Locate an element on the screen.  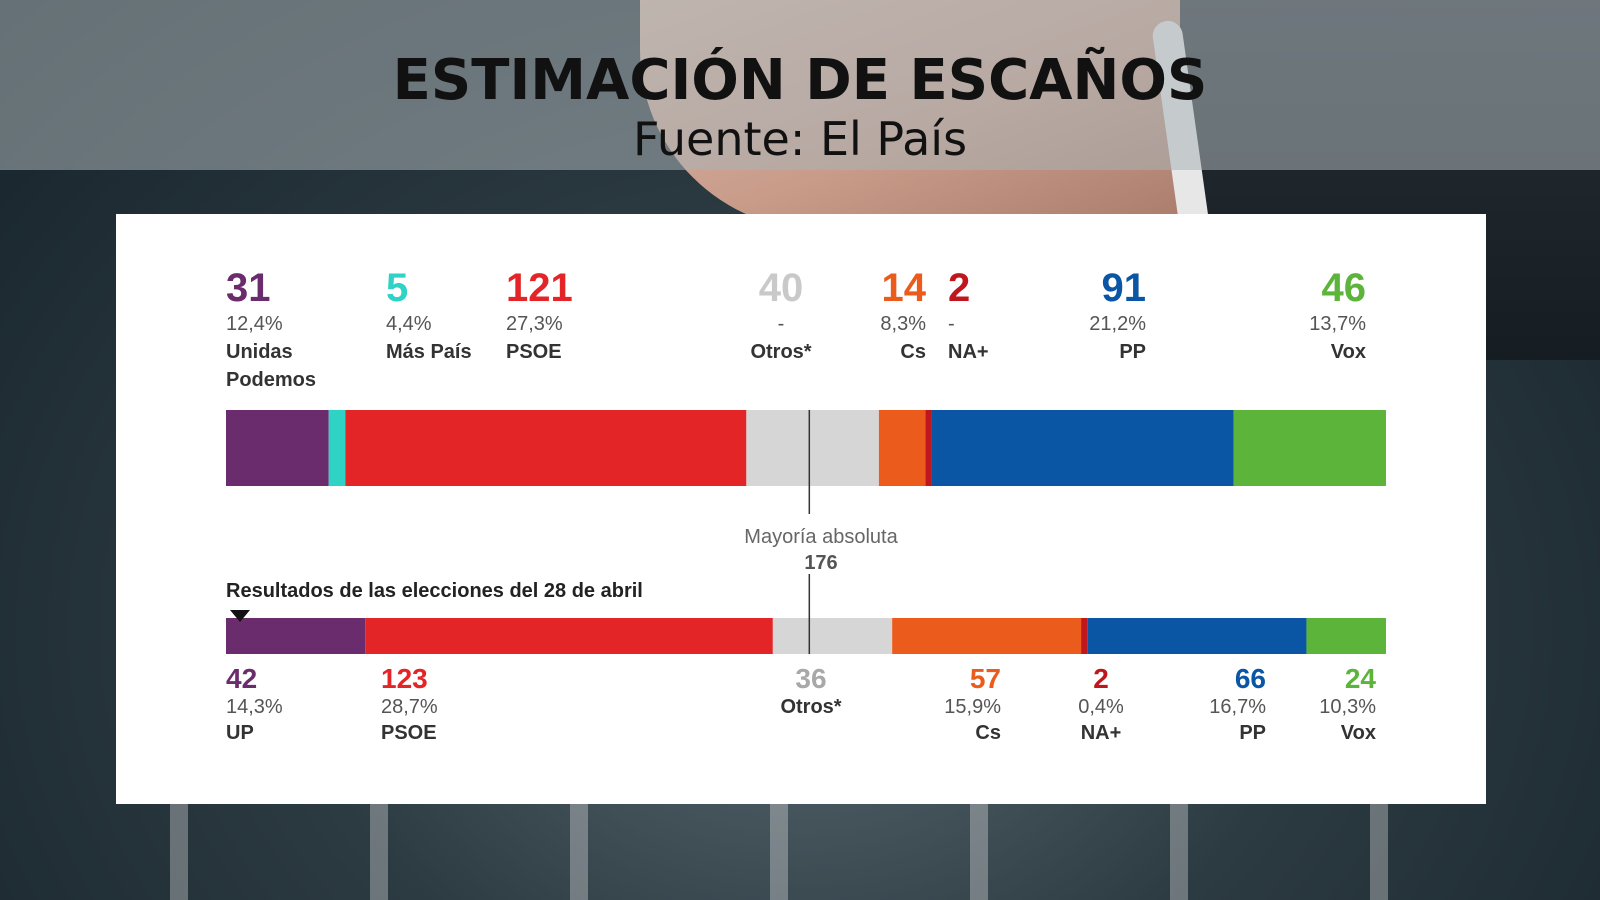
party-label-bottom-6: 66 16,7% PP is located at coordinates (1191, 705).